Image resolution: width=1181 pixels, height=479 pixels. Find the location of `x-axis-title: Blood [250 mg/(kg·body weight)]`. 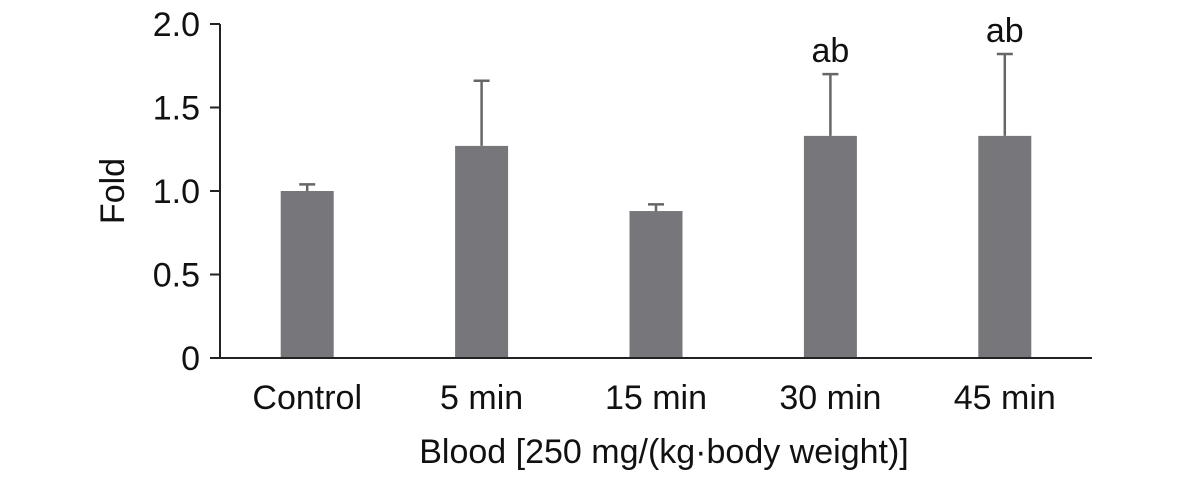

x-axis-title: Blood [250 mg/(kg·body weight)] is located at coordinates (663, 452).